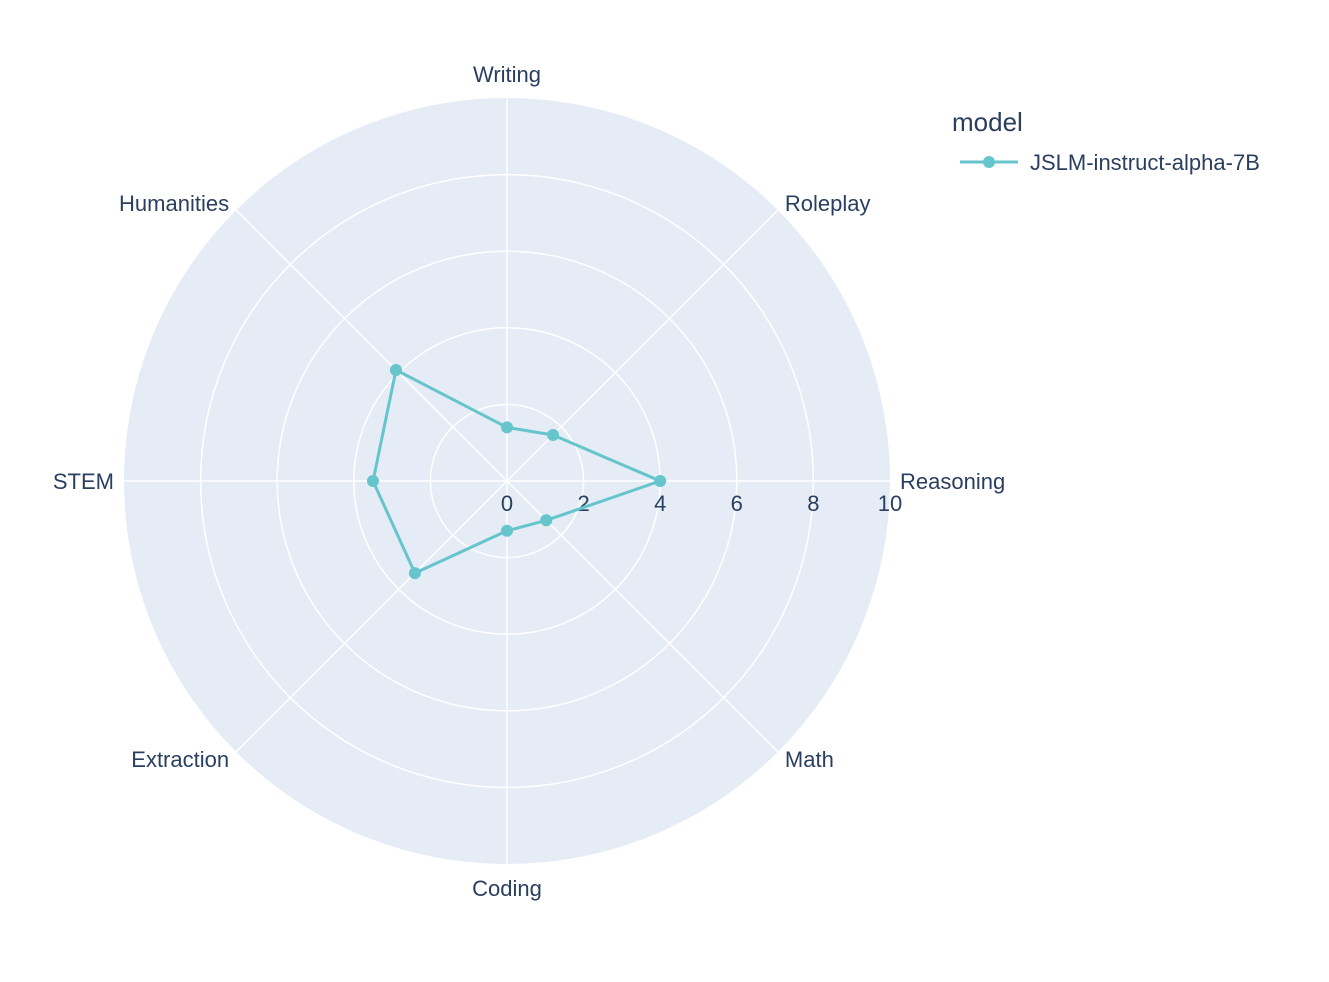 This screenshot has height=982, width=1329. I want to click on category-label: Roleplay, so click(828, 203).